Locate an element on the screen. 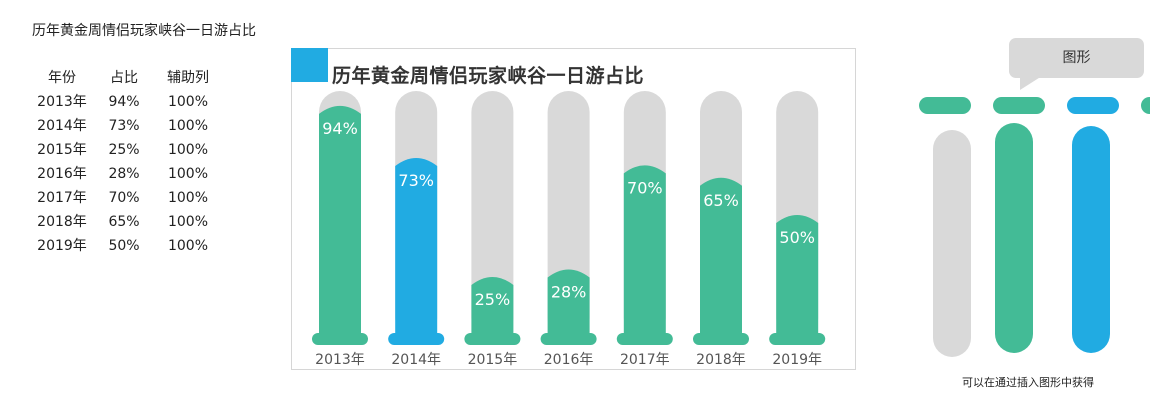 The height and width of the screenshot is (411, 1150). sheet-title: 历年黄金周情侣玩家峡谷一日游占比 is located at coordinates (144, 31).